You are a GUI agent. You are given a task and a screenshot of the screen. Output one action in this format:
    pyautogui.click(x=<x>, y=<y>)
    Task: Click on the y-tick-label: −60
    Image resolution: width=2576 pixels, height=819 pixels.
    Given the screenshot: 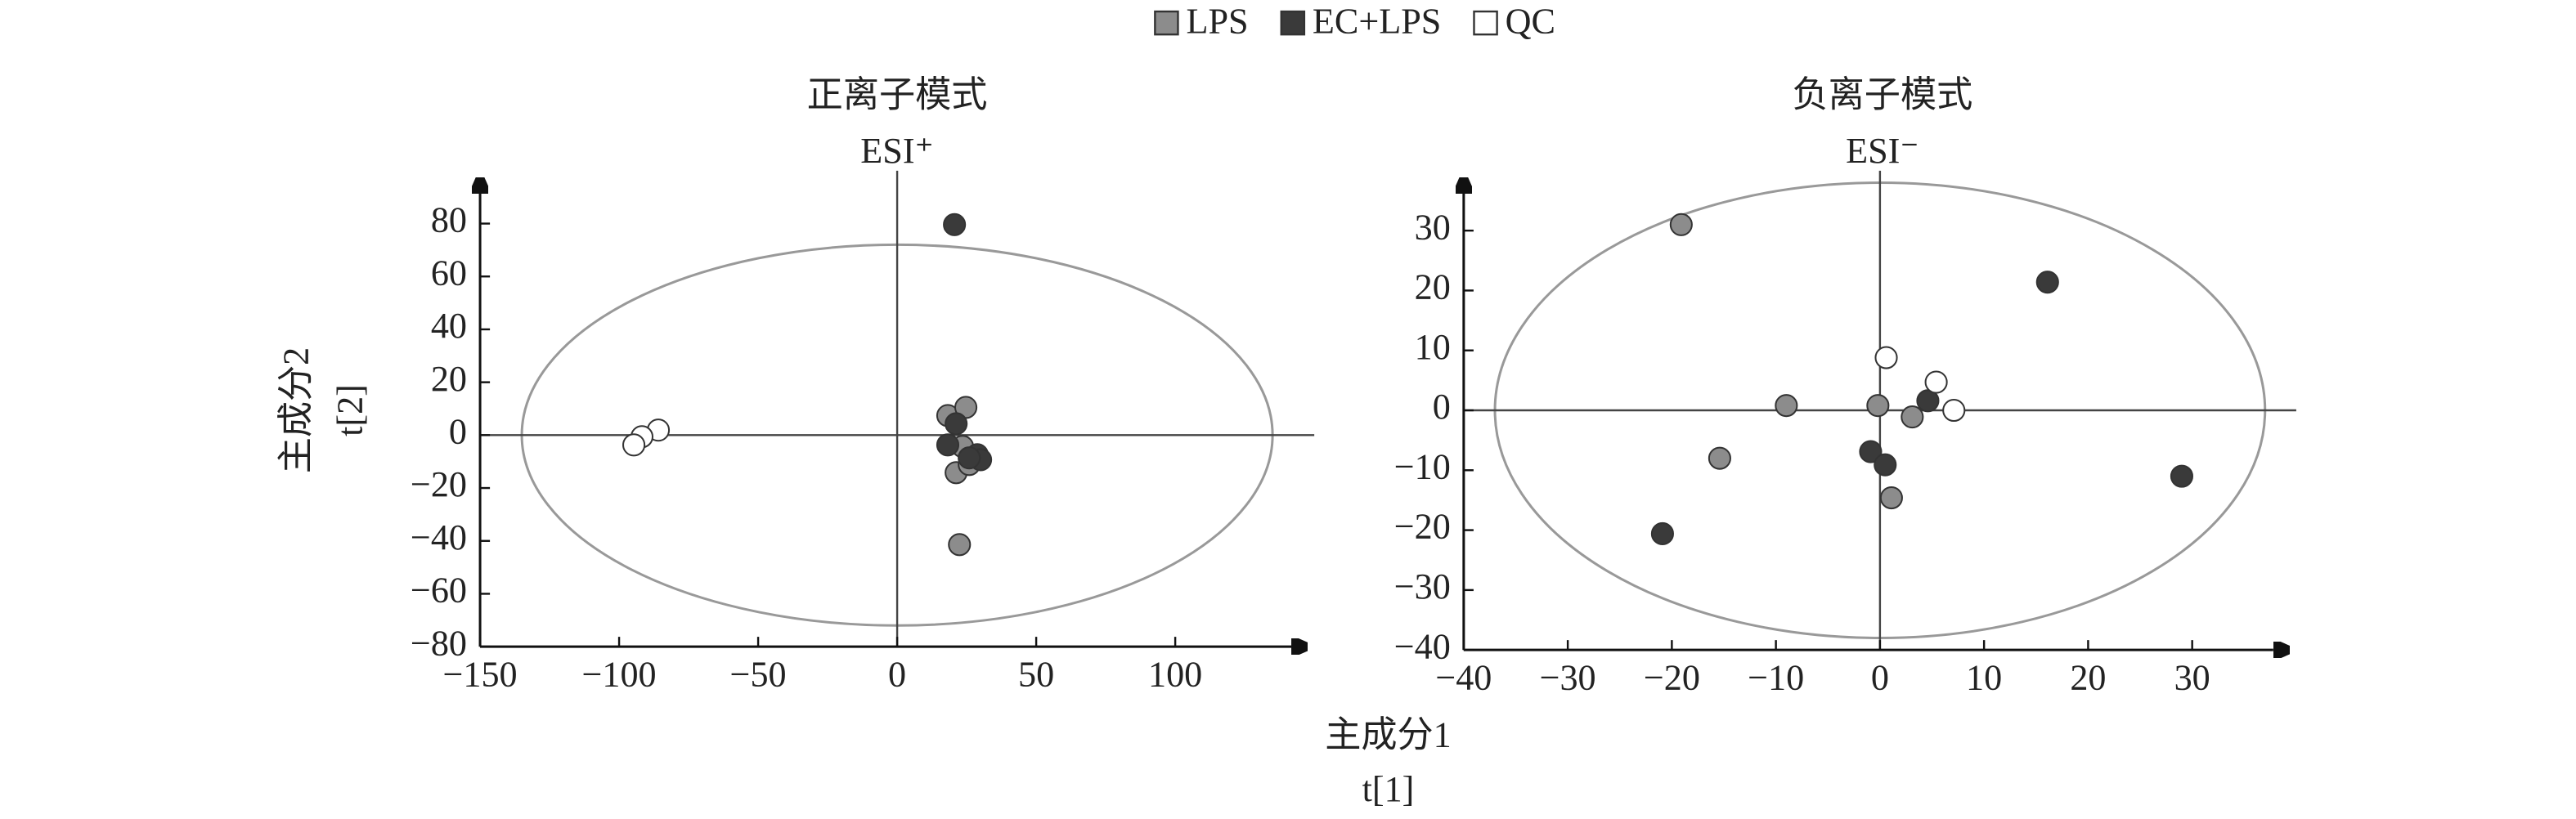 What is the action you would take?
    pyautogui.click(x=439, y=591)
    